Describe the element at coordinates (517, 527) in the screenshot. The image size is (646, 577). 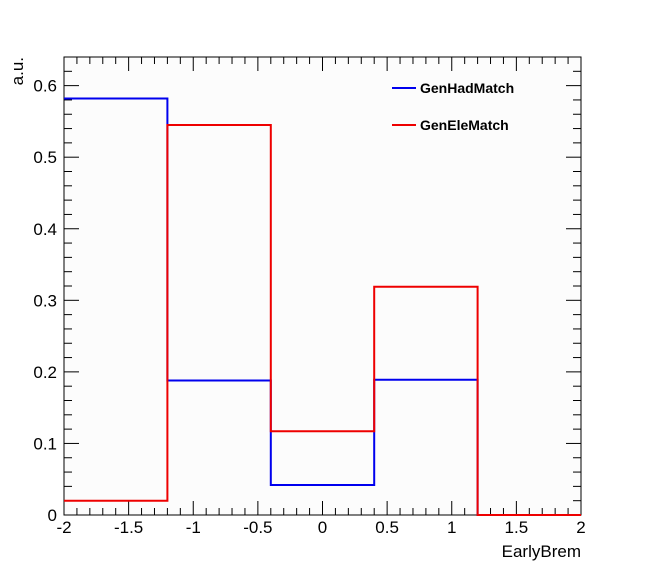
I see `x-tick-label: 1.5` at that location.